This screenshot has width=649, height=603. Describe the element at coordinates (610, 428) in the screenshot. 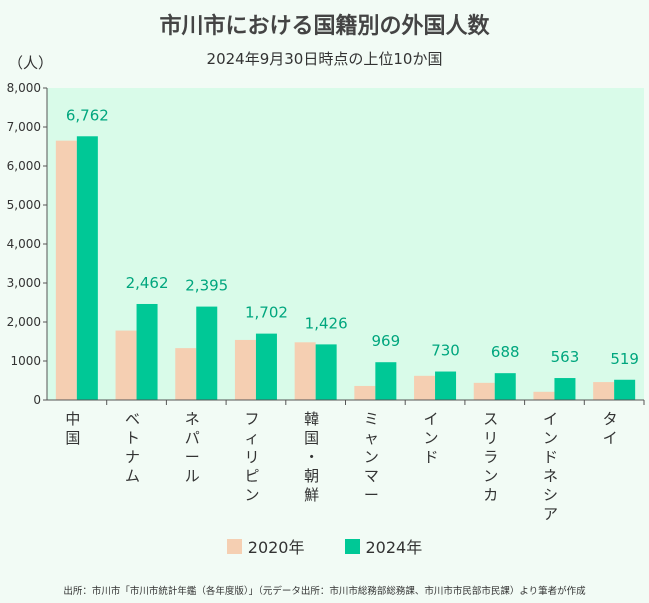

I see `category-label: タイ` at that location.